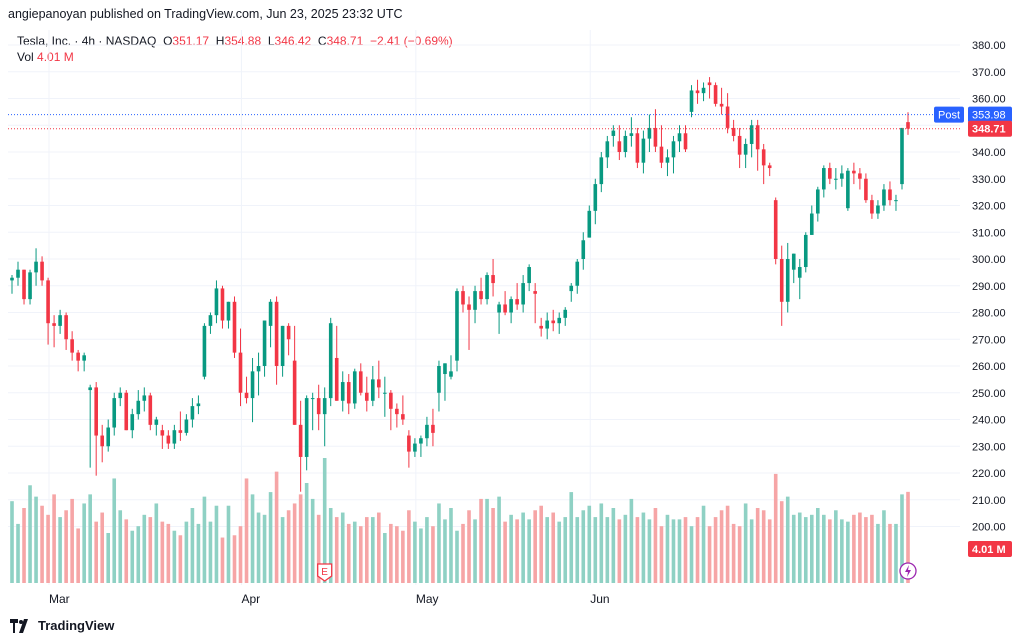 The image size is (1024, 642). I want to click on post-tag-bg, so click(949, 114).